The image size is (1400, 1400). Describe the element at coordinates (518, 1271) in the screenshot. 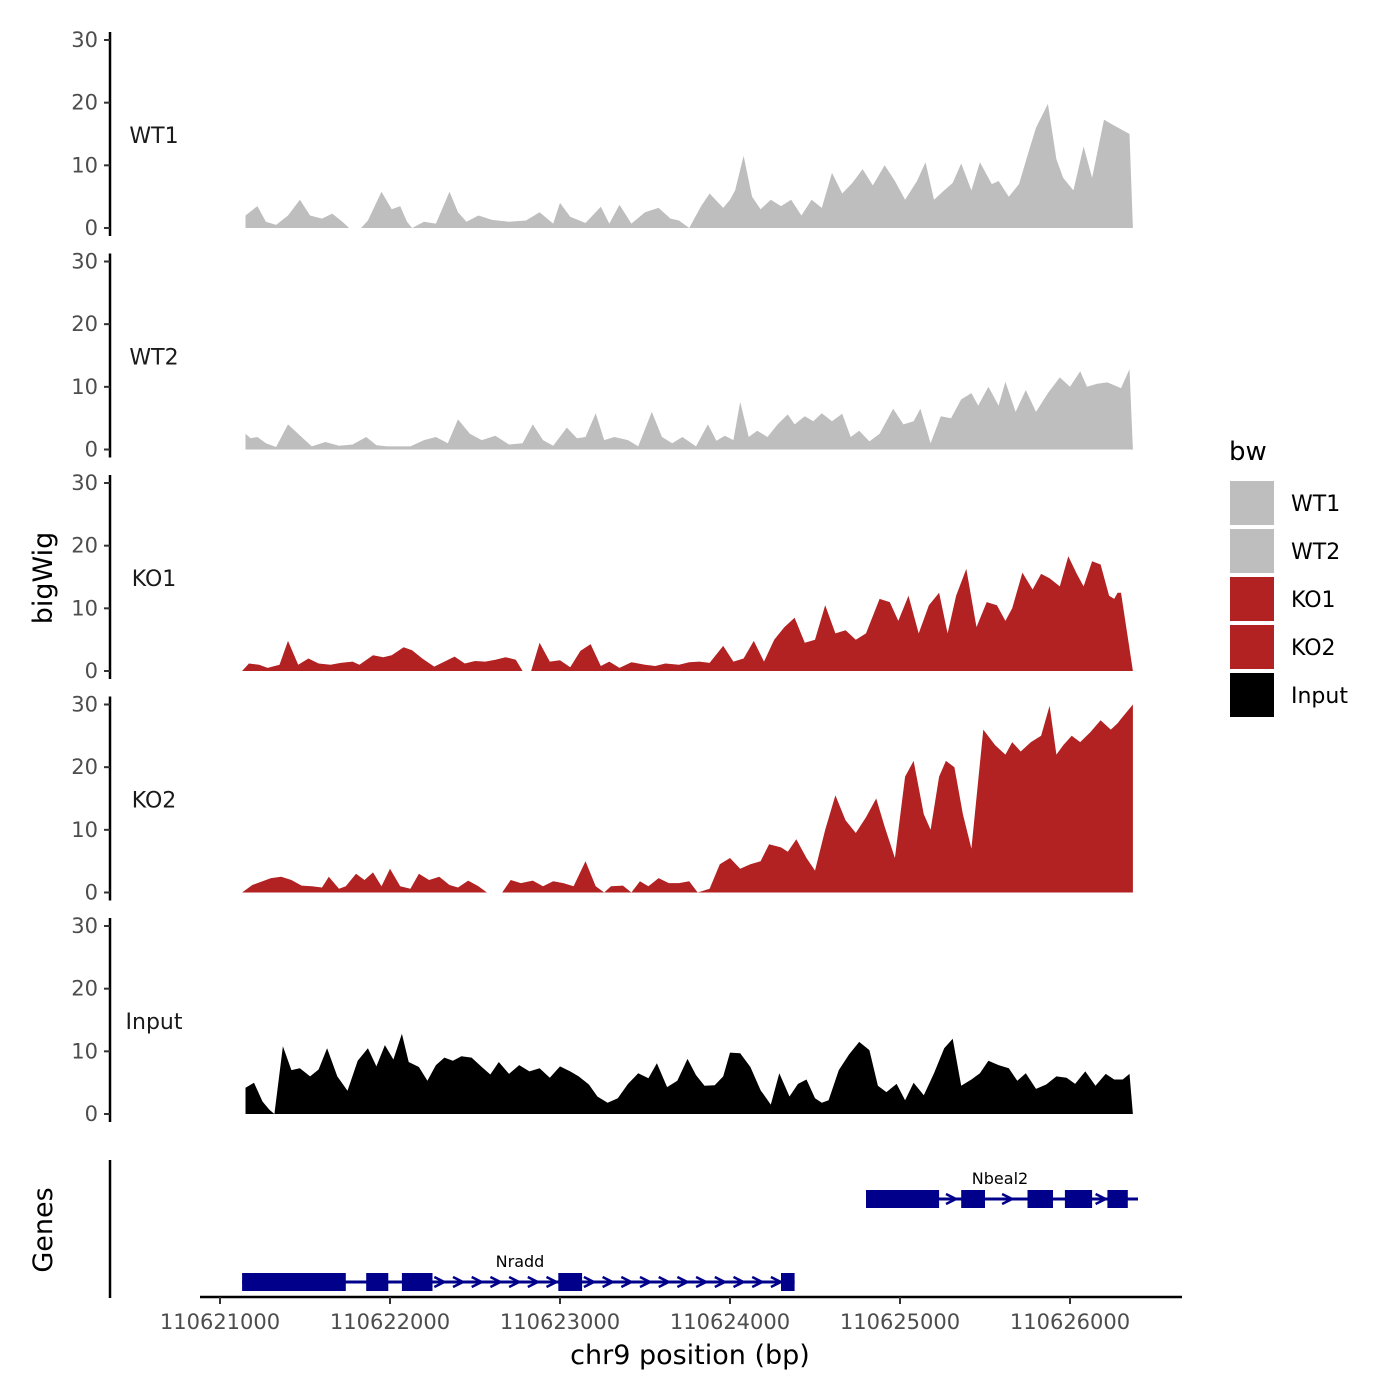

I see `gene-nradd: Nradd` at that location.